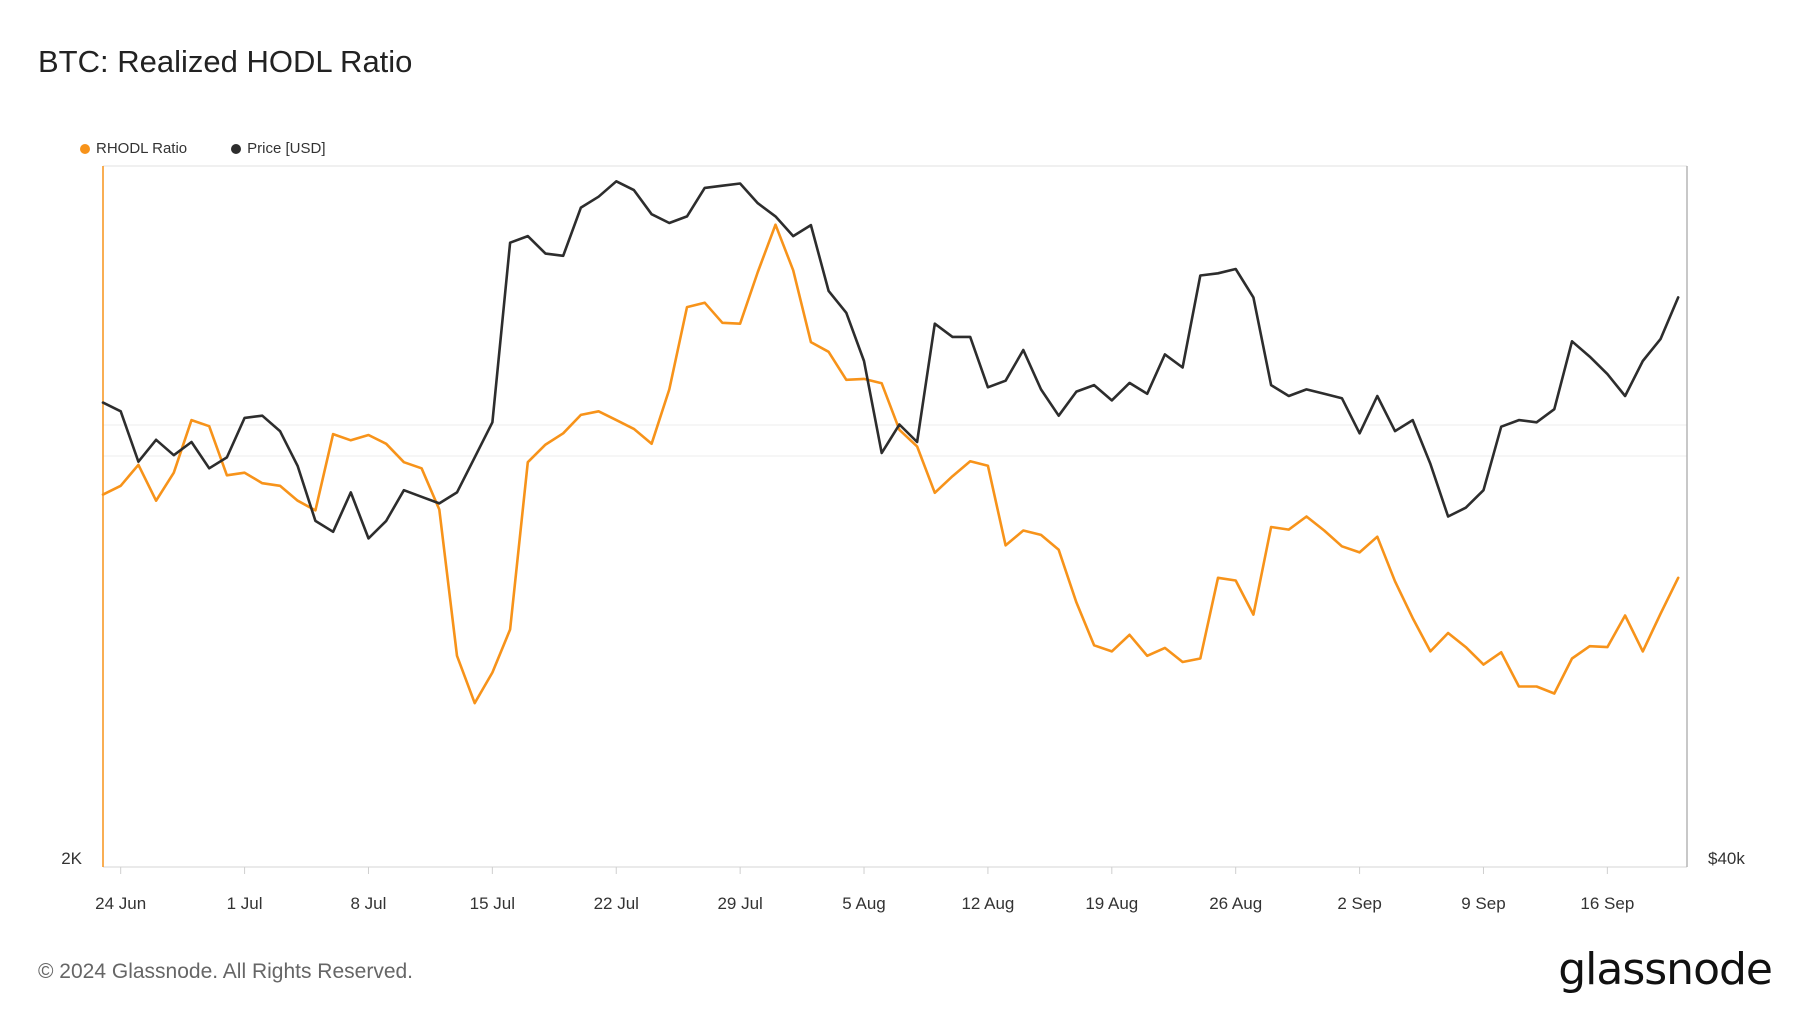  I want to click on legend: RHODL Ratio Price [USD], so click(203, 148).